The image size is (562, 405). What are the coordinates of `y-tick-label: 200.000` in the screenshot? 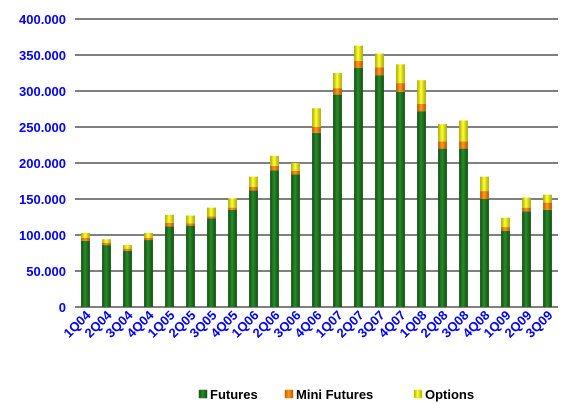 It's located at (42, 163).